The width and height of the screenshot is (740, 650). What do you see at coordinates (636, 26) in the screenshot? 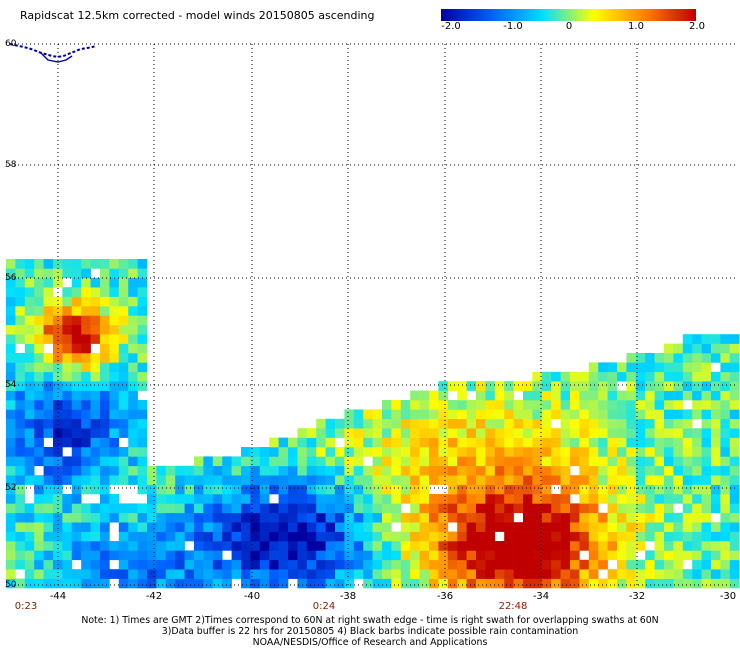
I see `colorbar-label: 1.0` at bounding box center [636, 26].